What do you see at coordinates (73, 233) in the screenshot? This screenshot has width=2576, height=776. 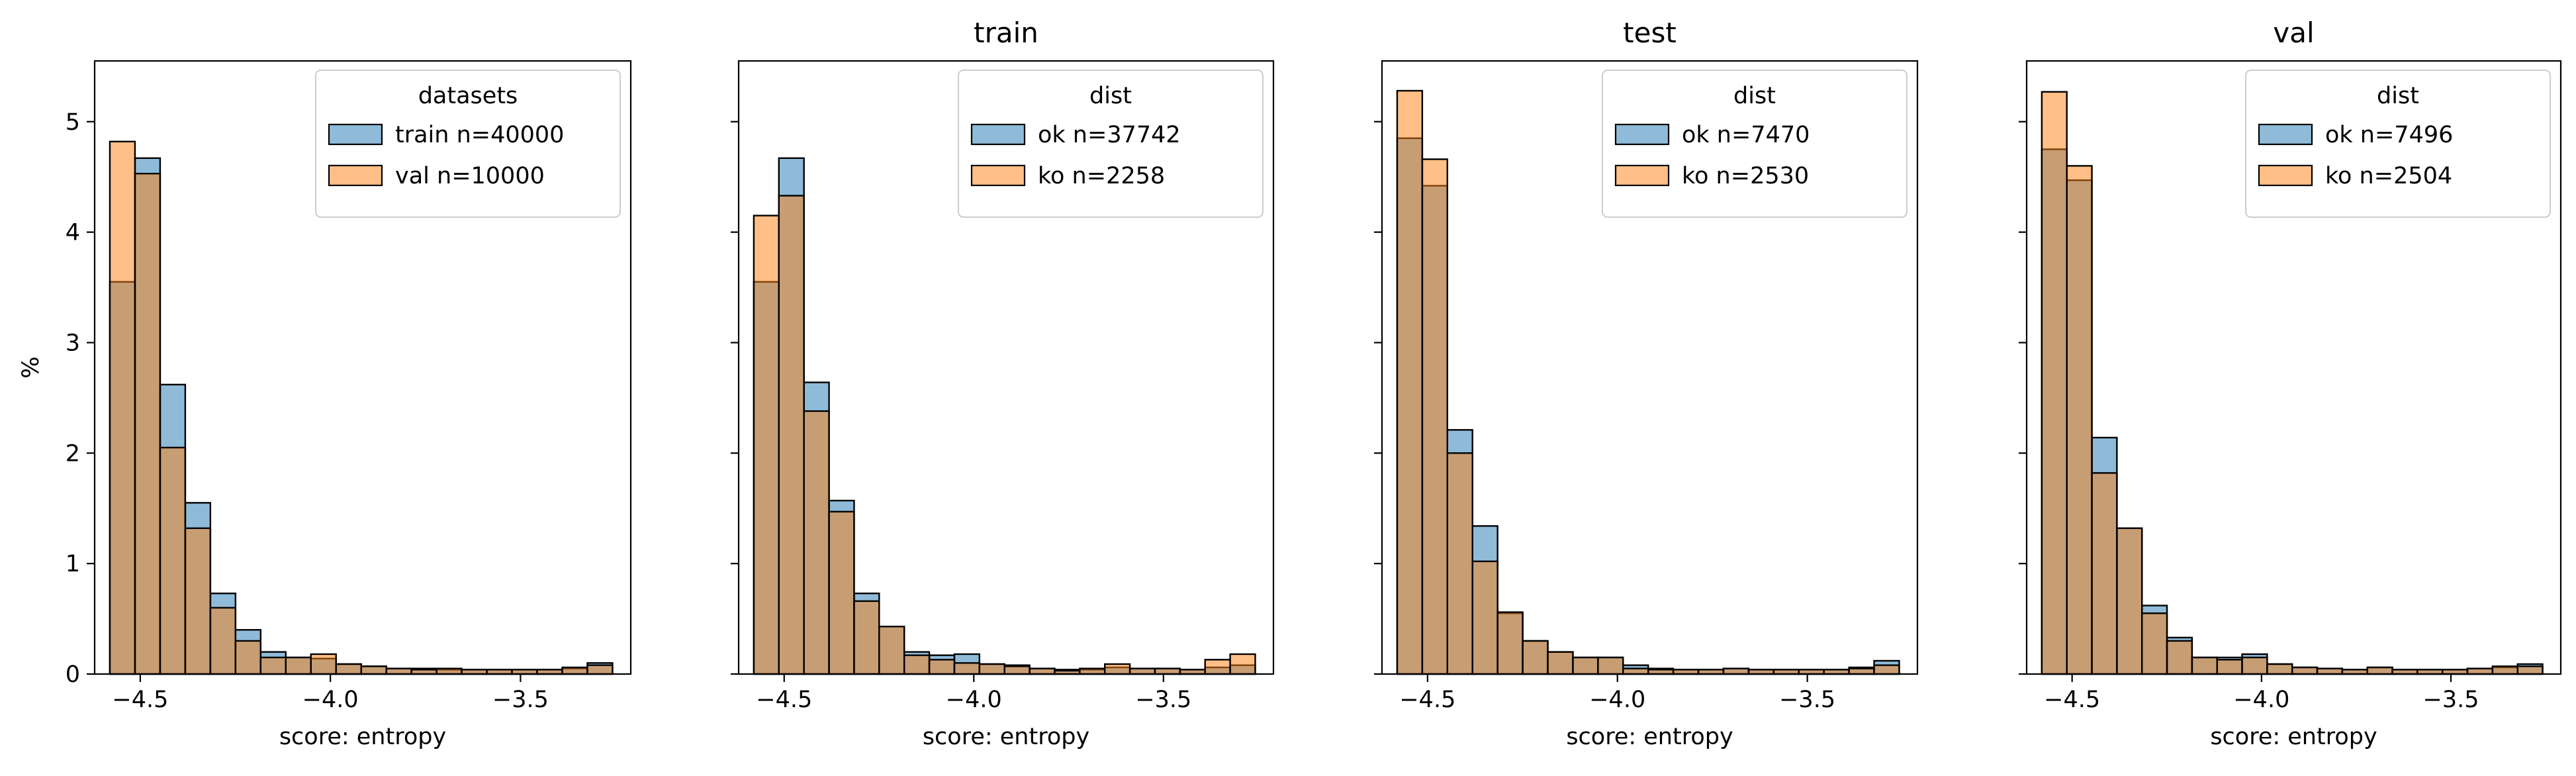 I see `y-tick-label: 4` at bounding box center [73, 233].